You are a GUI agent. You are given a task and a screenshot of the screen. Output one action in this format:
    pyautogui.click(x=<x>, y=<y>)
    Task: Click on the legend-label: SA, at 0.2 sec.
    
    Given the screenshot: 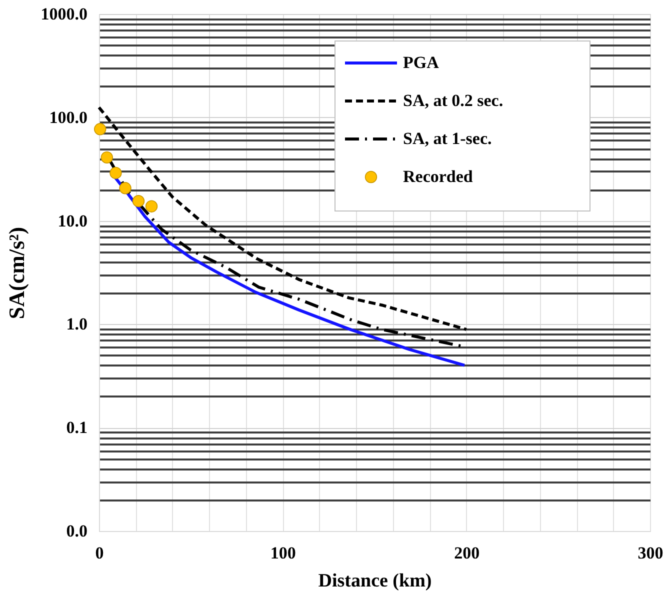 What is the action you would take?
    pyautogui.click(x=453, y=100)
    